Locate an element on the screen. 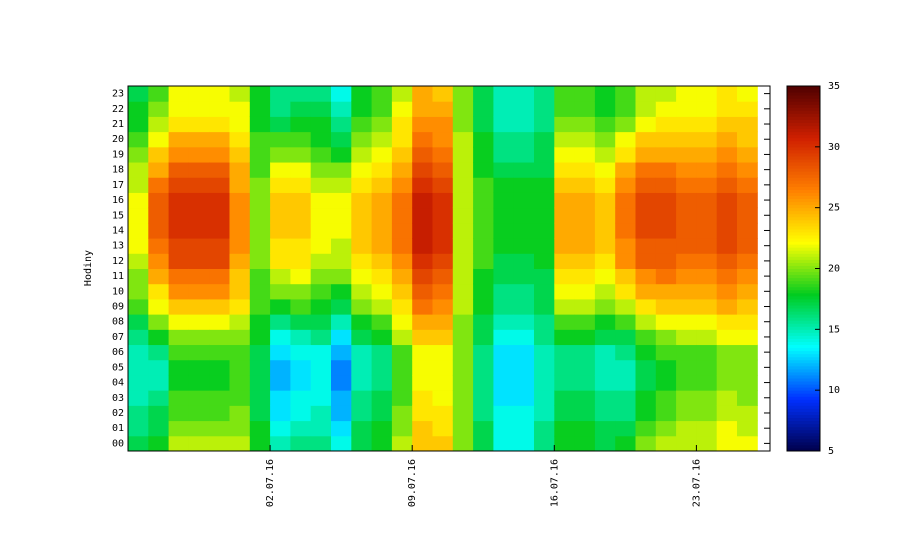  y-tick-label: 19 is located at coordinates (118, 154).